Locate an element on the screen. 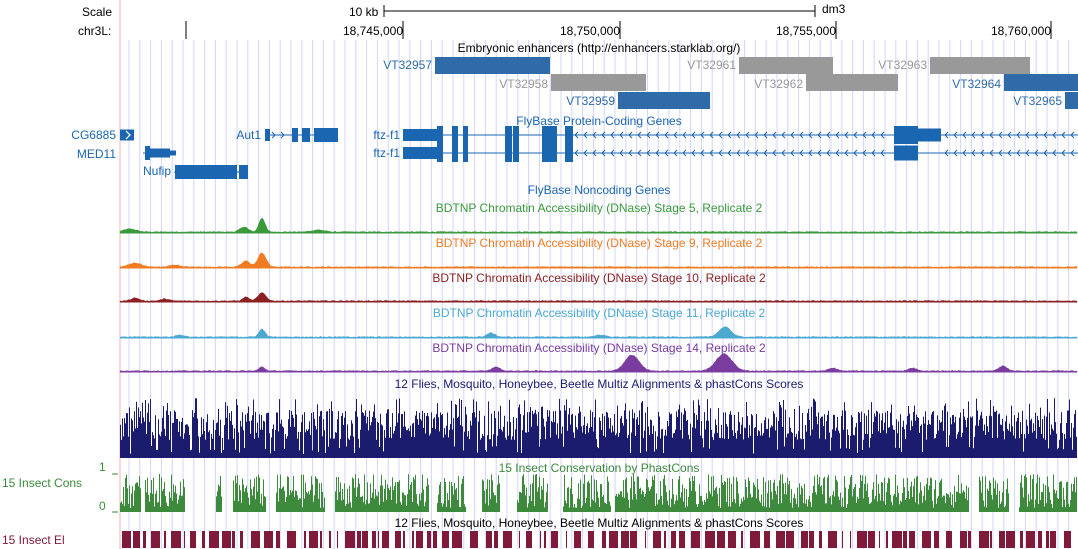  chrom-label: chr3L: is located at coordinates (95, 31).